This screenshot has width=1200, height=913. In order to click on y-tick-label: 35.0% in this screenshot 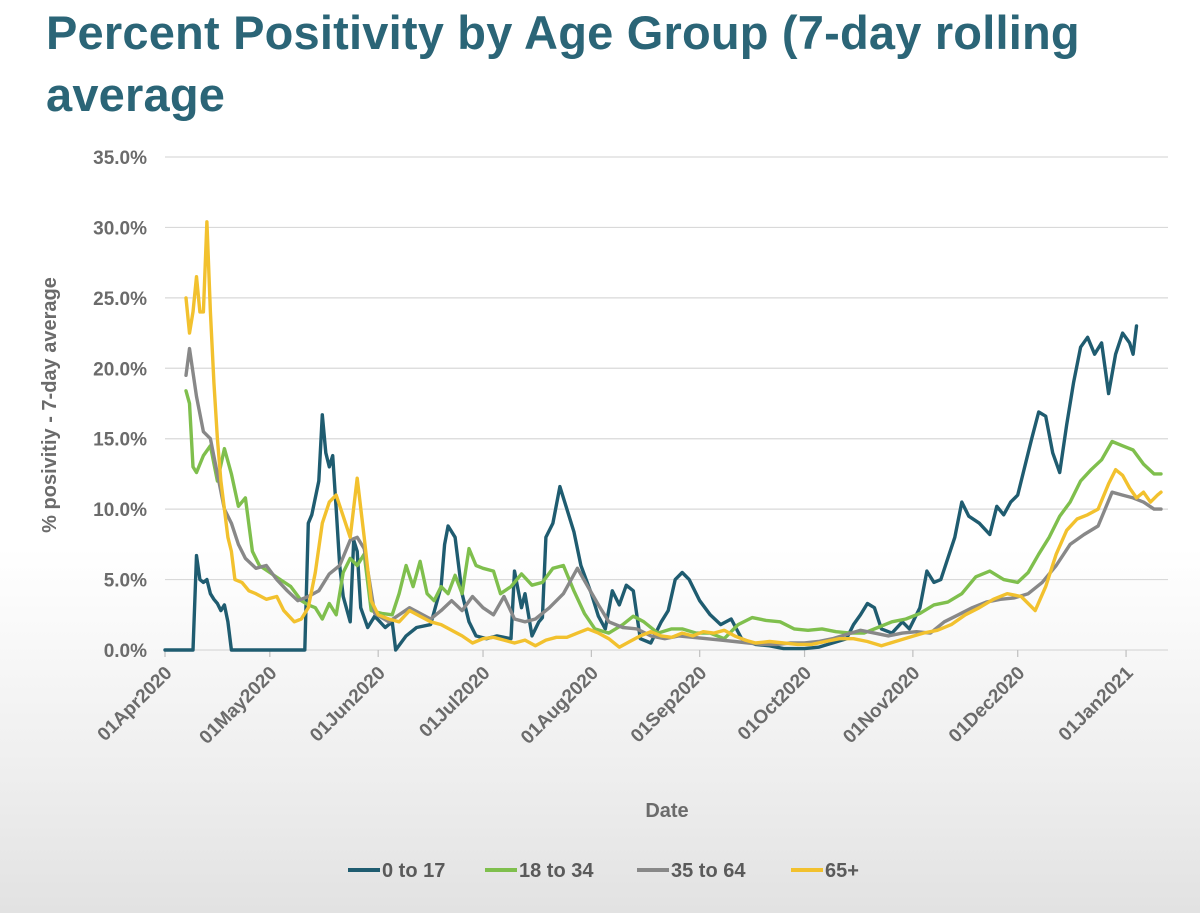, I will do `click(120, 158)`.